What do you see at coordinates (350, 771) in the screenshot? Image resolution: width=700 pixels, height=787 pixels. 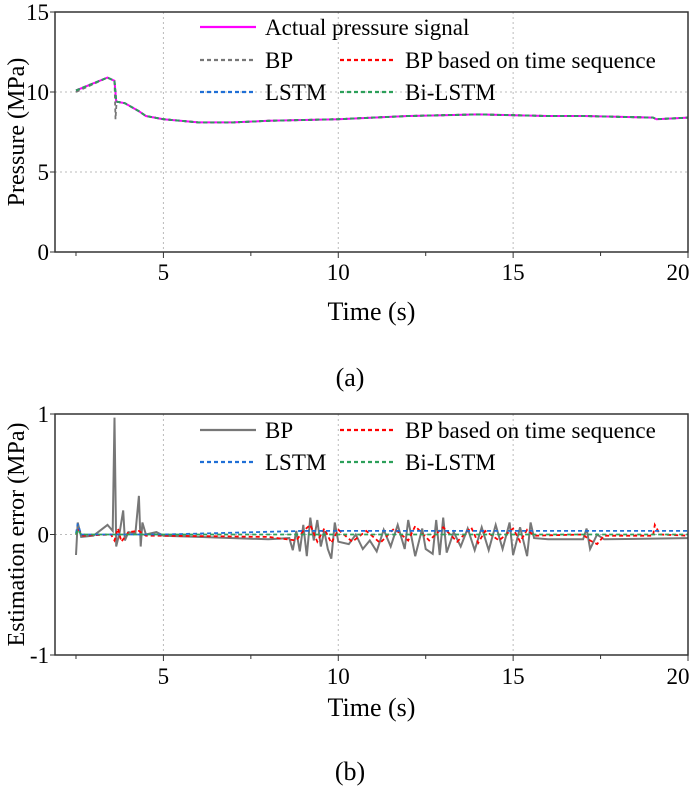 I see `panel-label: (b)` at bounding box center [350, 771].